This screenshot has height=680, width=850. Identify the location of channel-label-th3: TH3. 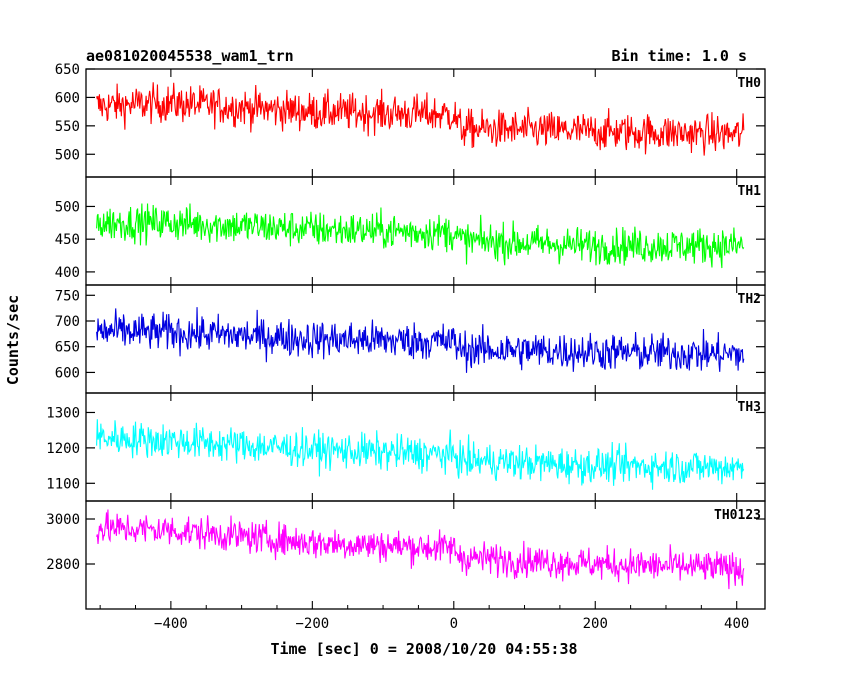
(749, 407).